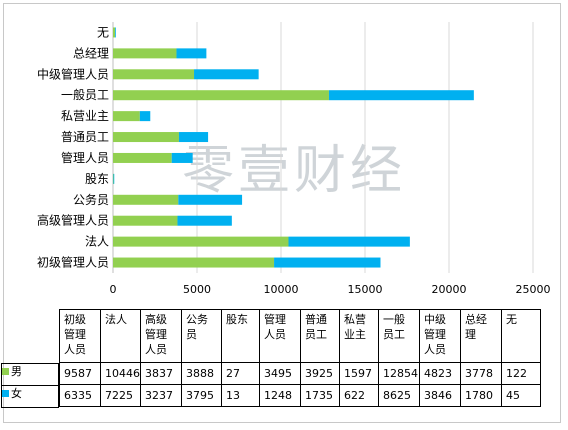 The width and height of the screenshot is (568, 430). Describe the element at coordinates (201, 336) in the screenshot. I see `table-column-header: 公务员` at that location.